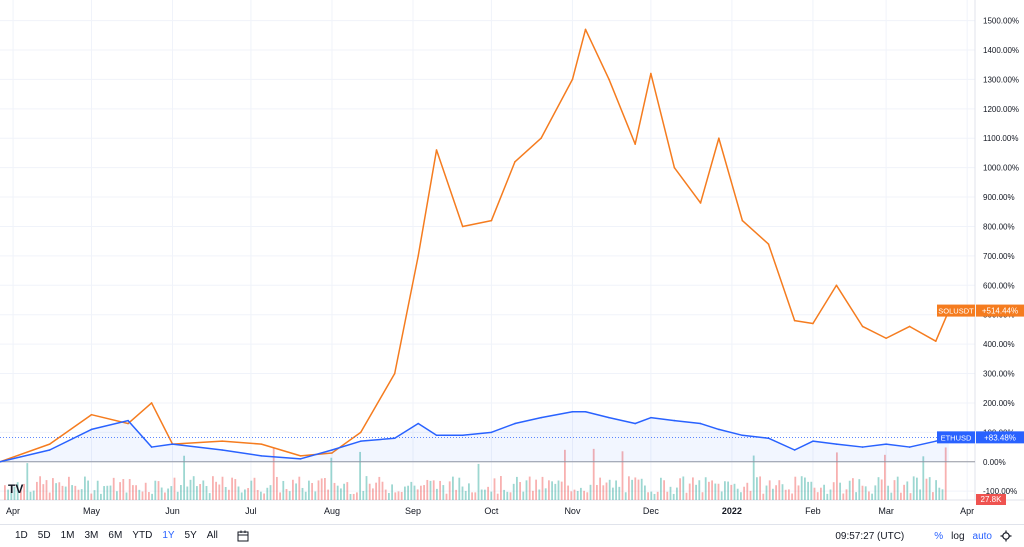  What do you see at coordinates (44, 535) in the screenshot?
I see `range-btn-5d: 5D` at bounding box center [44, 535].